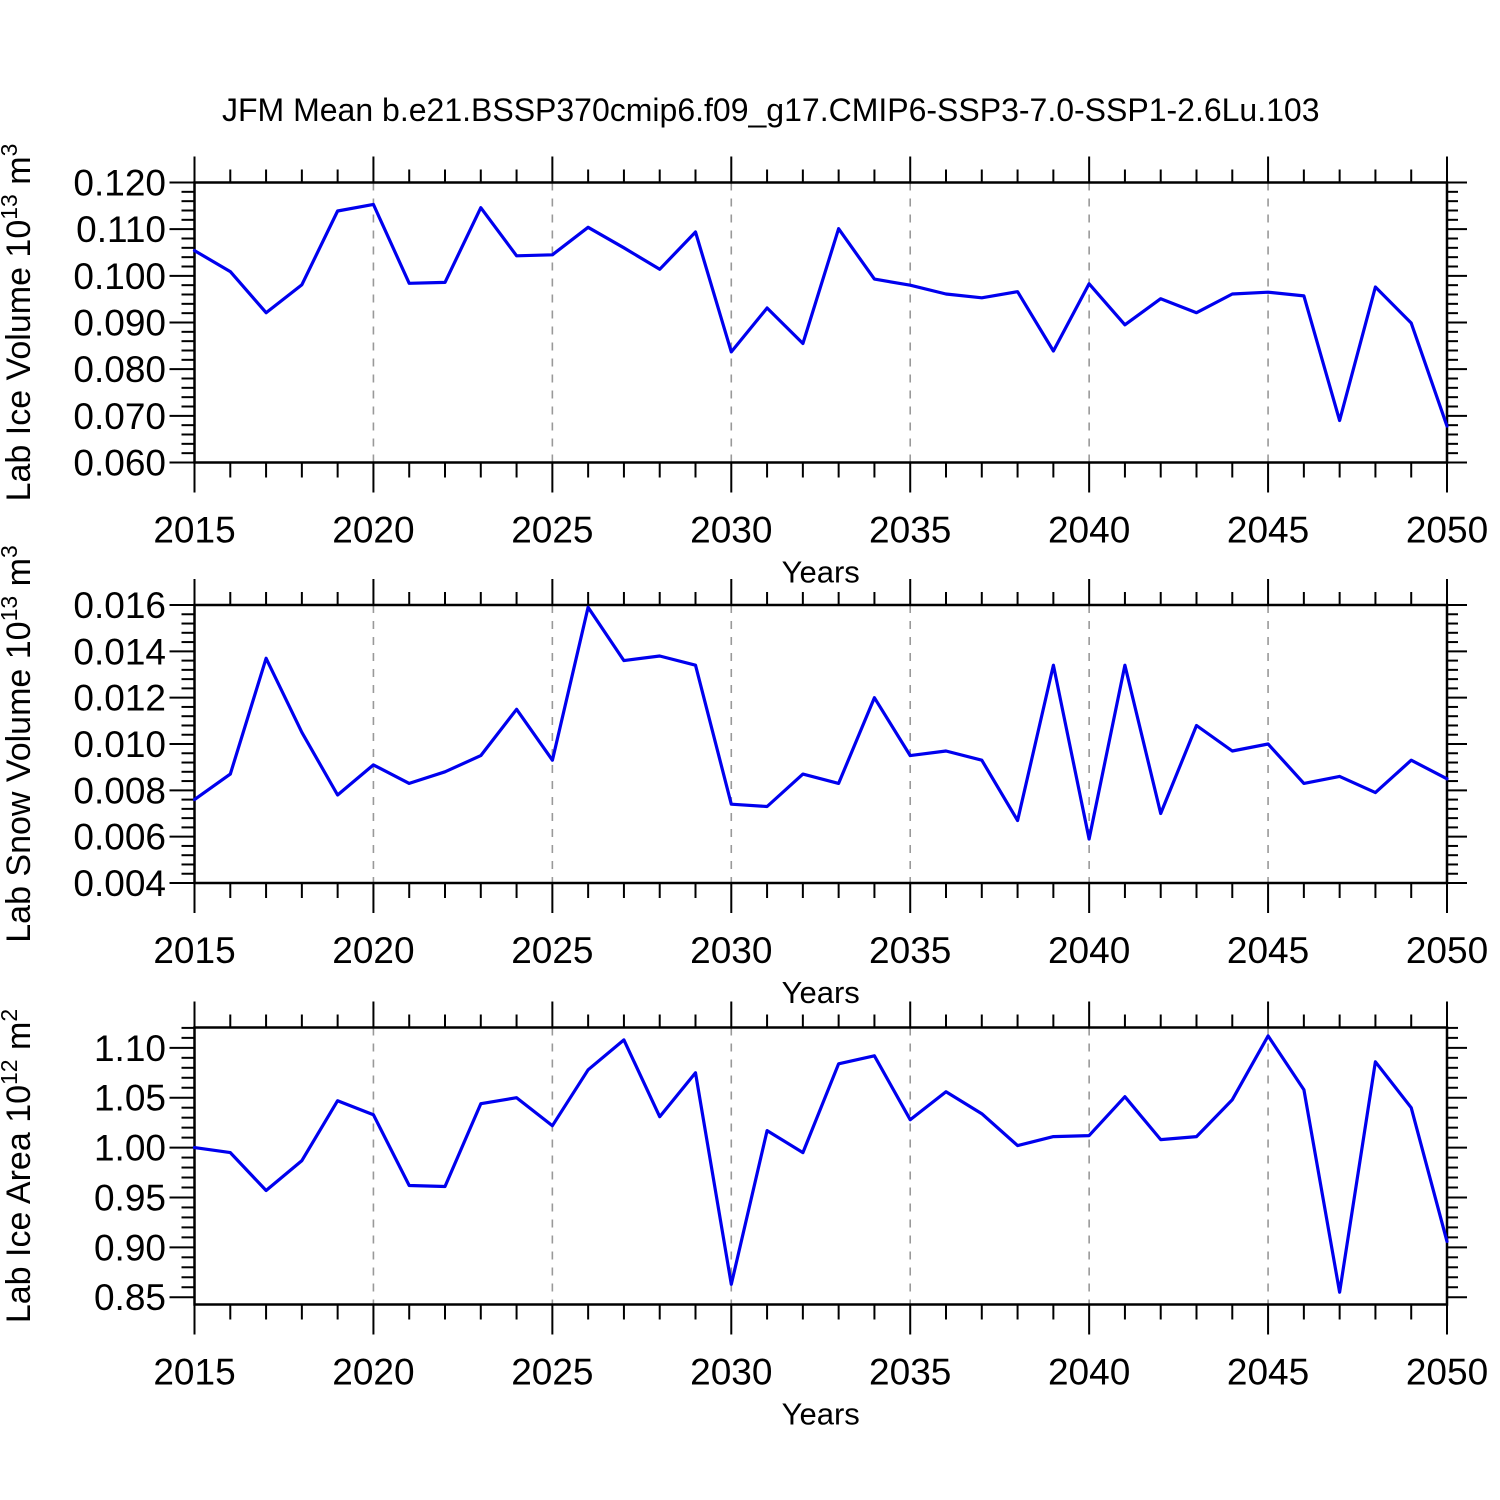 Image resolution: width=1500 pixels, height=1500 pixels. What do you see at coordinates (130, 1297) in the screenshot?
I see `y-tick-label: 0.85` at bounding box center [130, 1297].